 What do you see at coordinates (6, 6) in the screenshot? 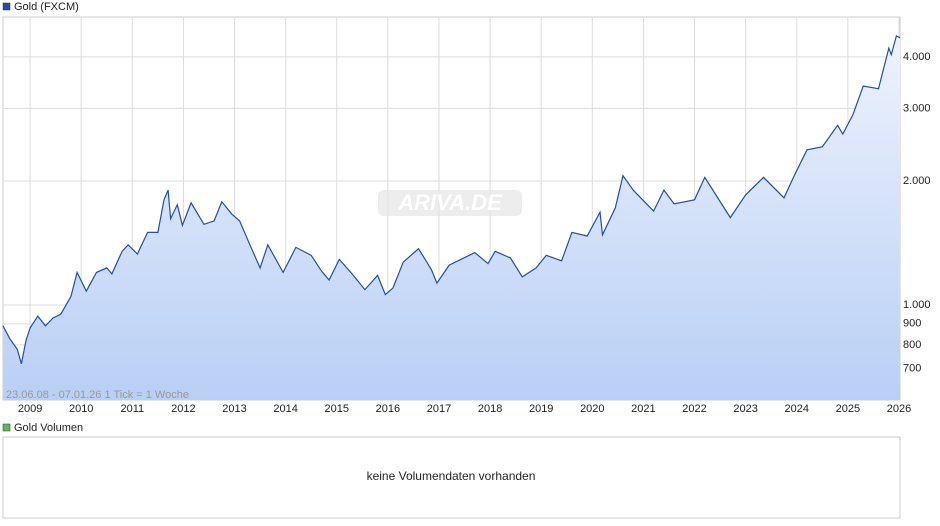
I see `legend-swatch` at bounding box center [6, 6].